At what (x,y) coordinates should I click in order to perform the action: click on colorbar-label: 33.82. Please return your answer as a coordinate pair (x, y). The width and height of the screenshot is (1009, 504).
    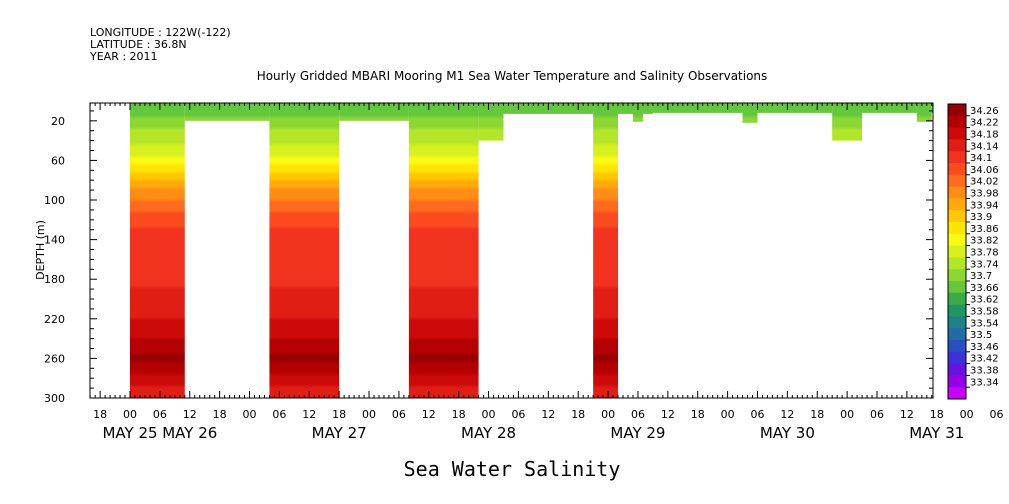
    Looking at the image, I should click on (984, 241).